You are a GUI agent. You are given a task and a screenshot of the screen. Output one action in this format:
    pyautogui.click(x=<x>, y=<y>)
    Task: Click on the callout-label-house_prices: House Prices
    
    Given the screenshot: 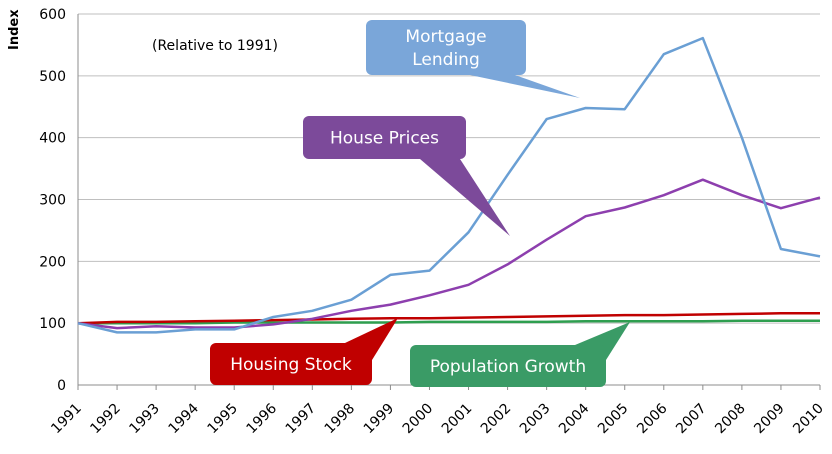 What is the action you would take?
    pyautogui.click(x=384, y=139)
    